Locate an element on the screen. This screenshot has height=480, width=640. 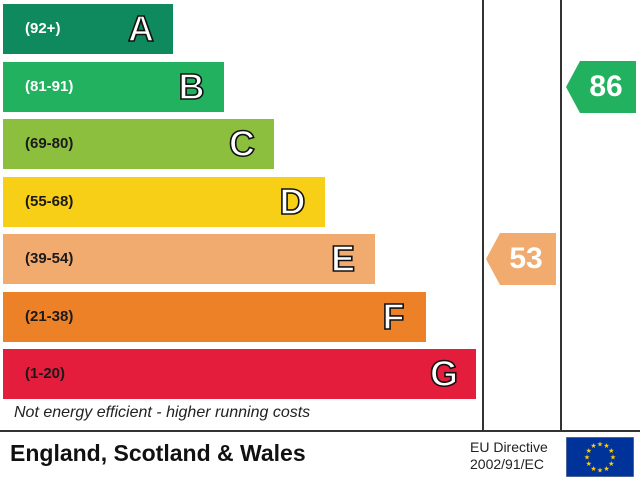
band-f-range: (21-38) is located at coordinates (49, 316).